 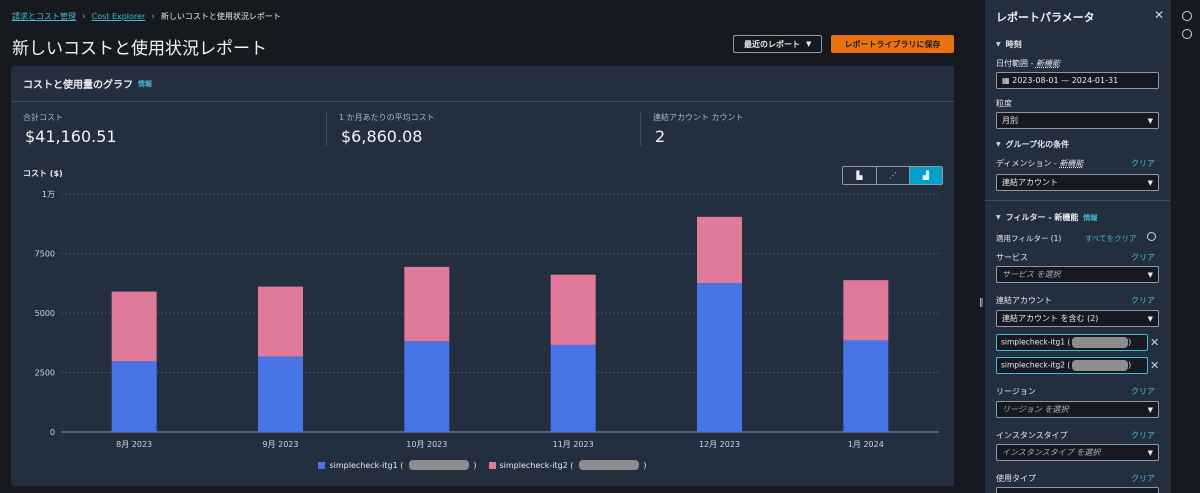 I want to click on stacked-bar-chart-icon: ▟, so click(x=925, y=175).